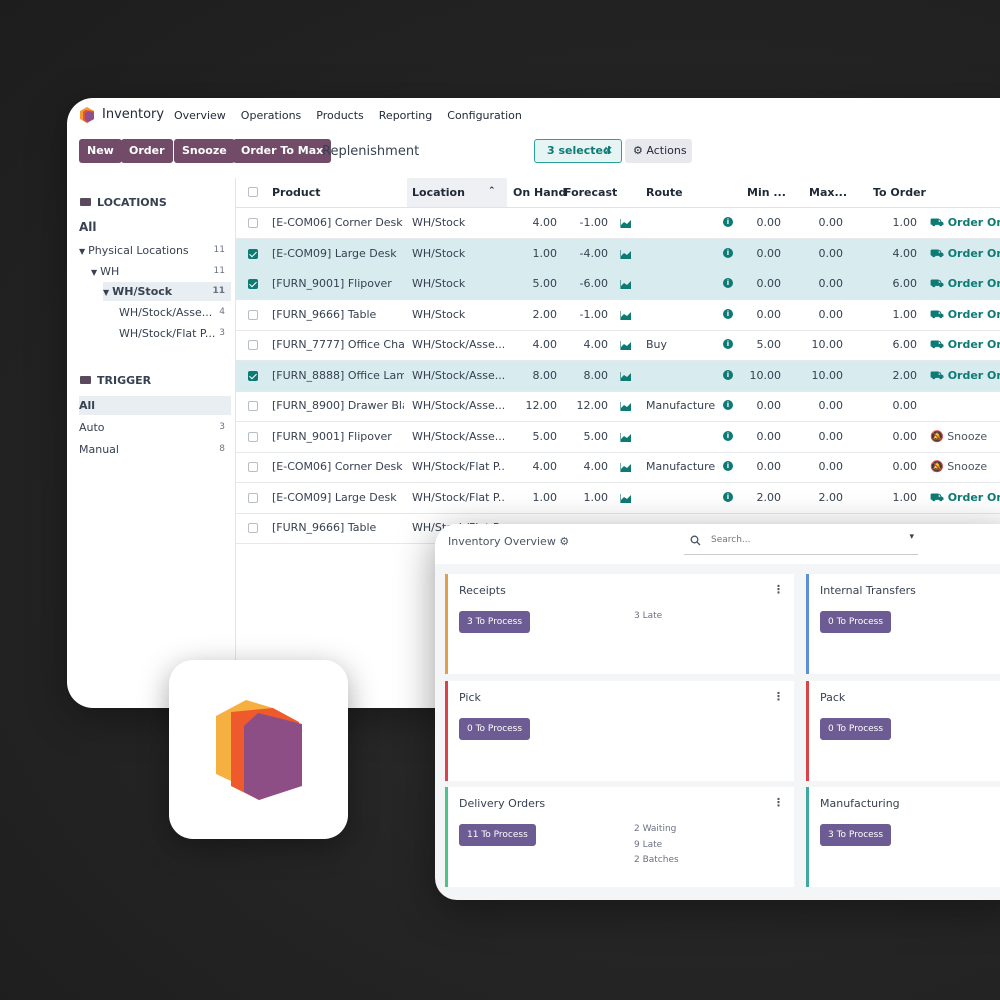 This screenshot has height=1000, width=1000. I want to click on card-title: Internal Transfers, so click(868, 590).